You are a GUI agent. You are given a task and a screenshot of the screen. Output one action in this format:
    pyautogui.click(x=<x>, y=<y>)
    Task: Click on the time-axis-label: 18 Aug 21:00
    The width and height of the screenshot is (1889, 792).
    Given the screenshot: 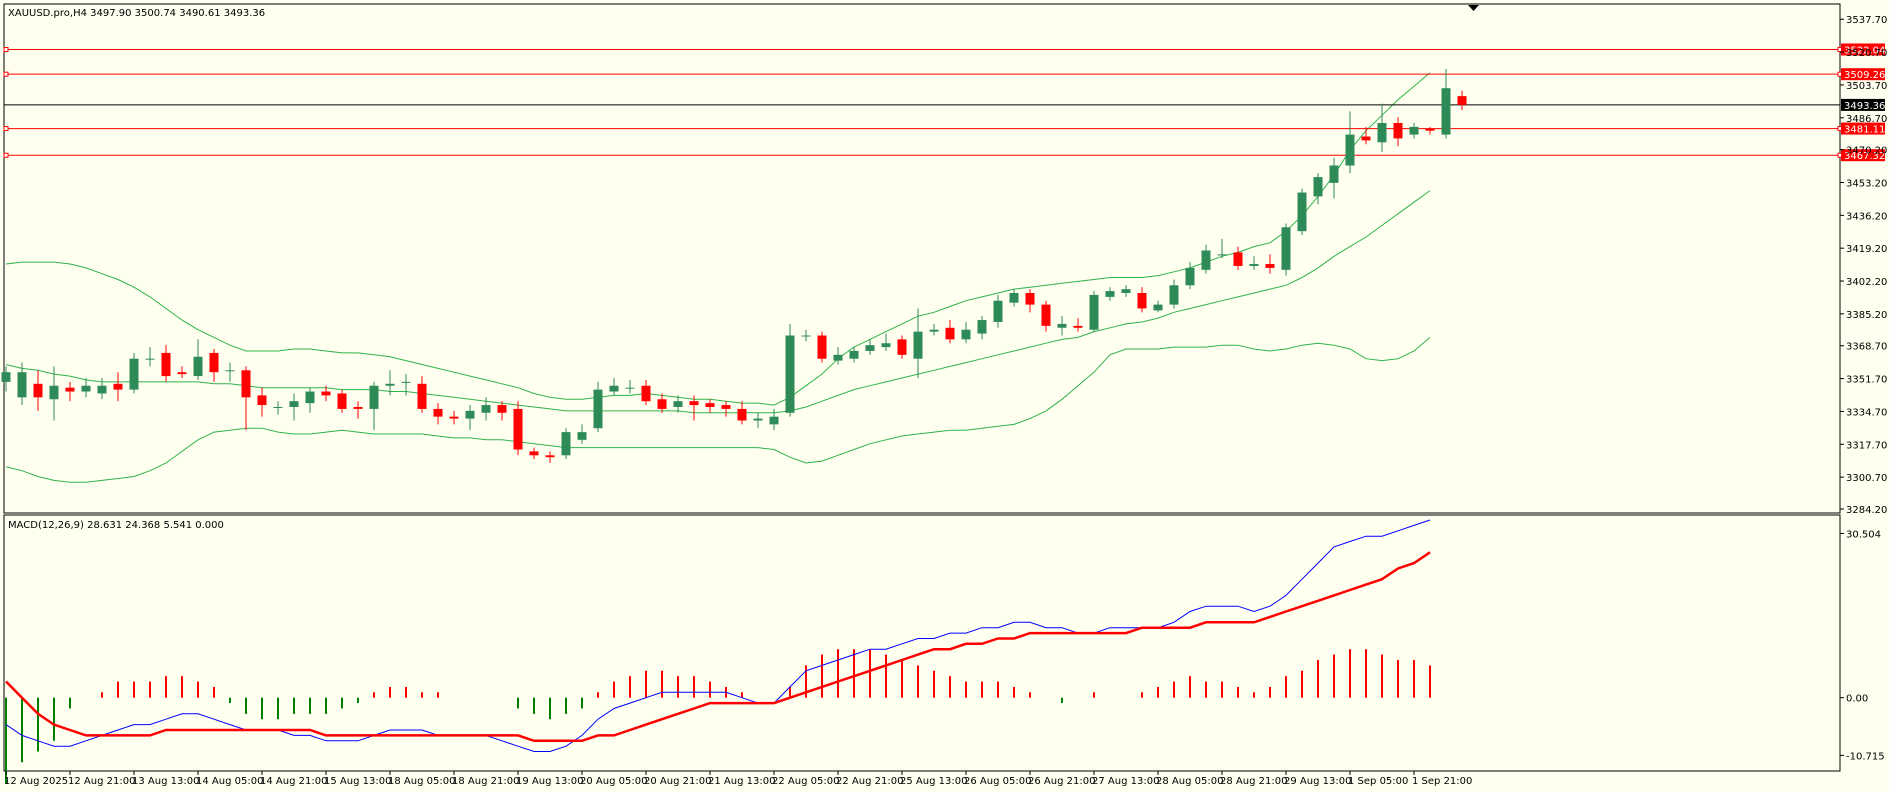 What is the action you would take?
    pyautogui.click(x=485, y=781)
    